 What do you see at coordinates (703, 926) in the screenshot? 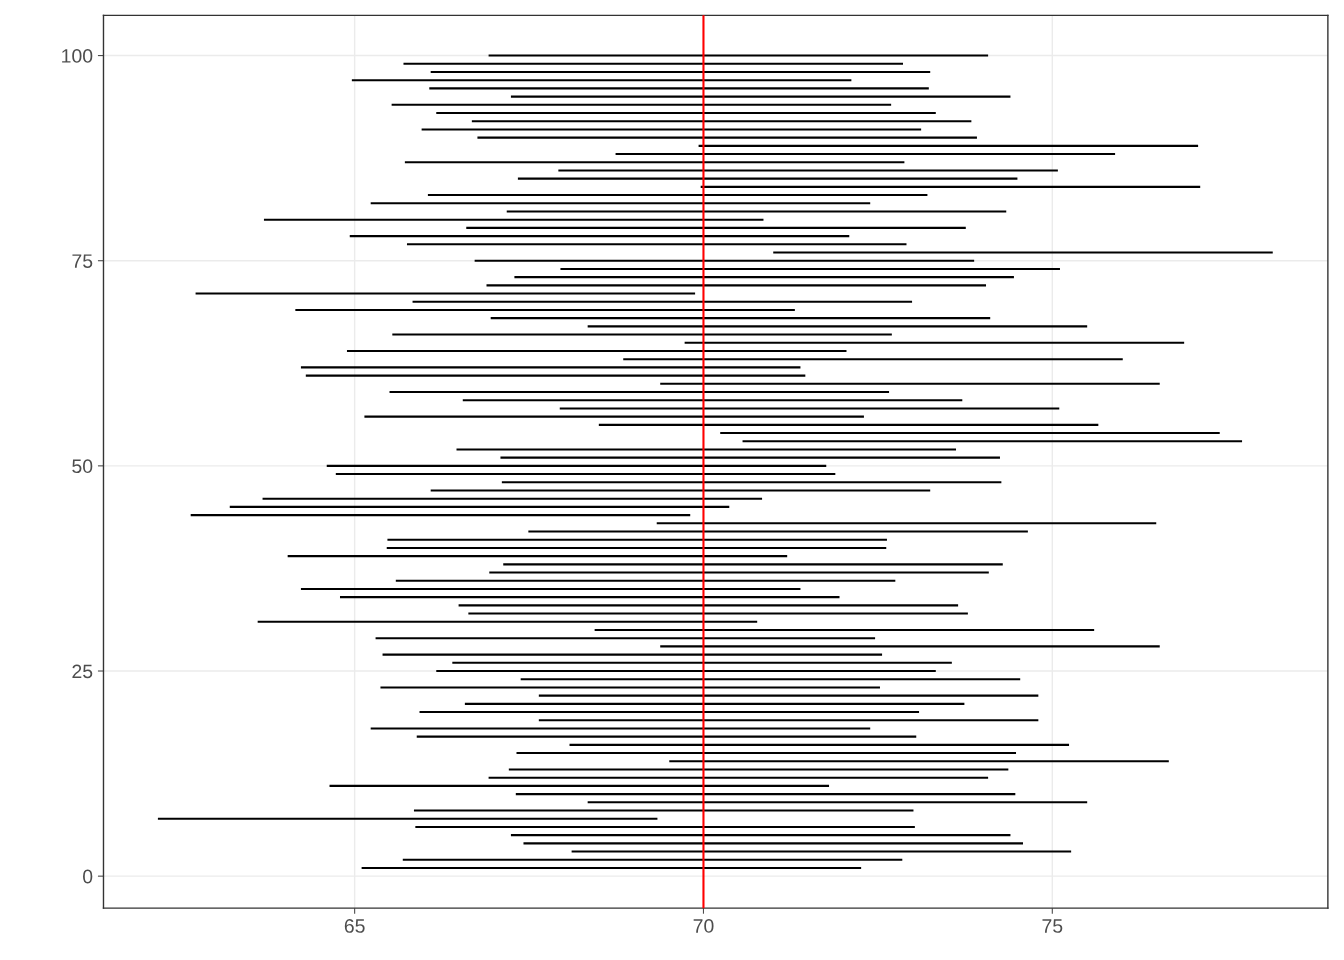
I see `x-tick-label: 70` at bounding box center [703, 926].